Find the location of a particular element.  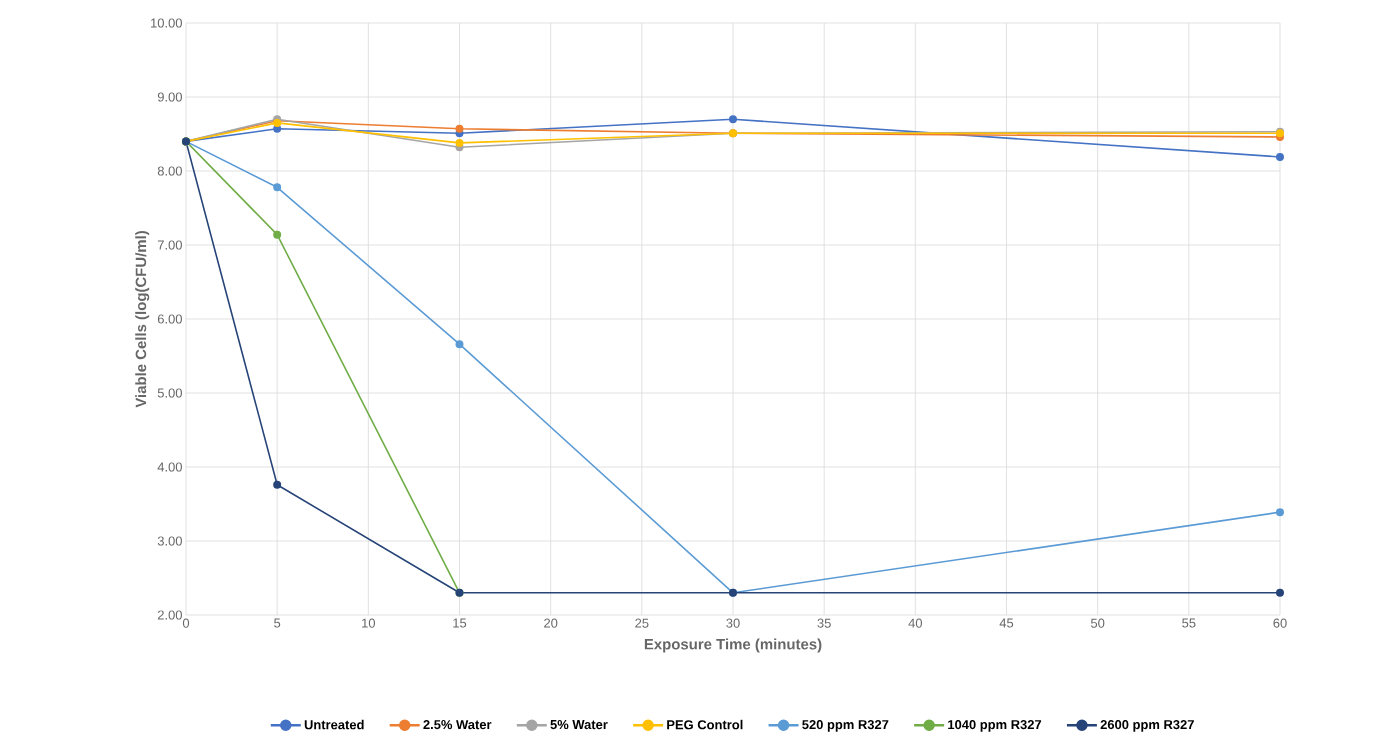

y-tick-label: 8.00 is located at coordinates (169, 171).